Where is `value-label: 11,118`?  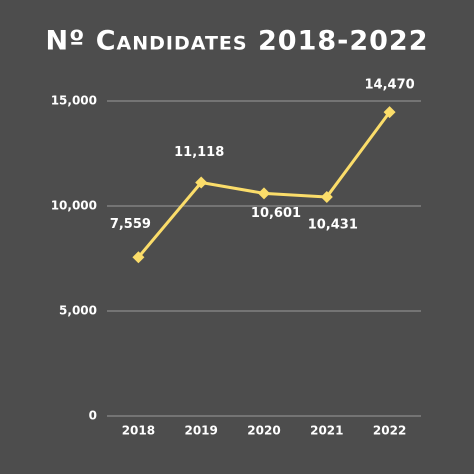 value-label: 11,118 is located at coordinates (199, 152).